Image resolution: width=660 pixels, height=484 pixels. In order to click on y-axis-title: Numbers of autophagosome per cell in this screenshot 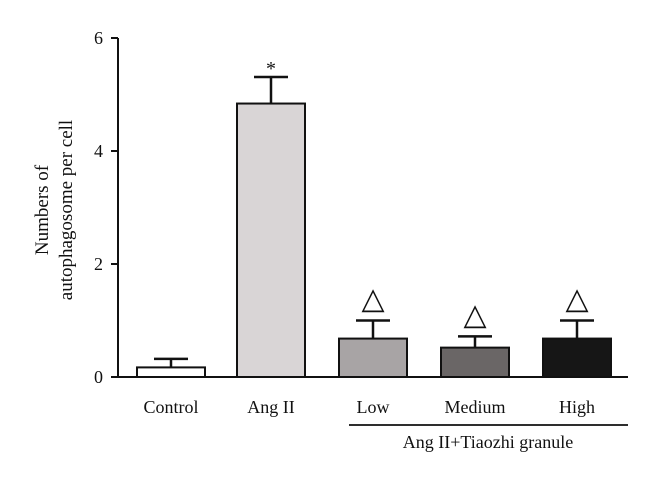, I will do `click(54, 210)`.